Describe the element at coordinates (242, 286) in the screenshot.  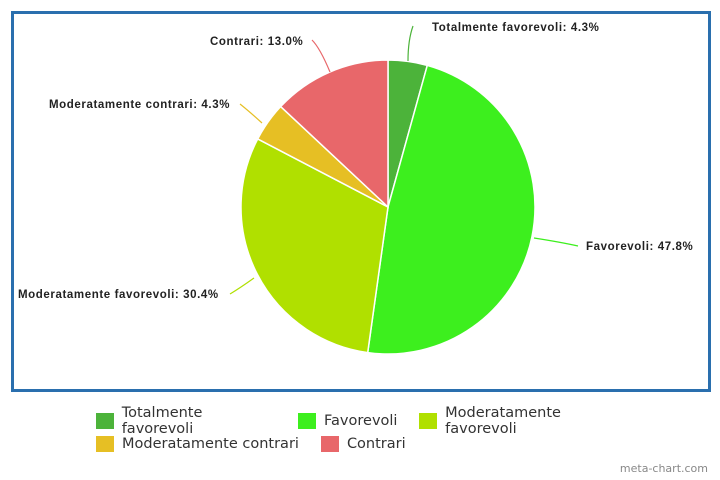
I see `connector-line-moderatamente-favorevoli` at that location.